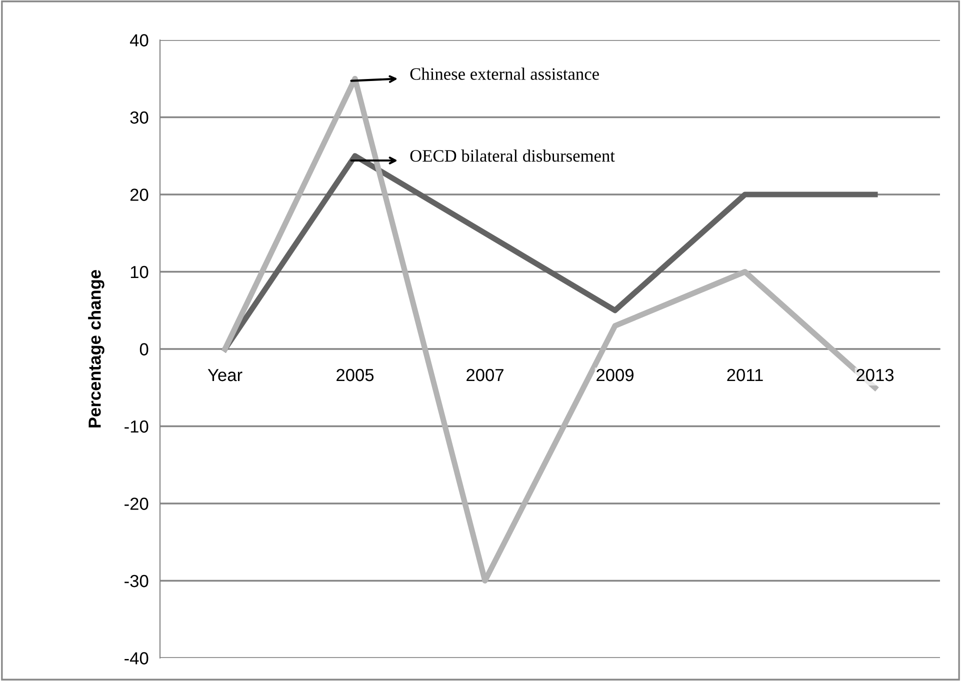 Image resolution: width=961 pixels, height=681 pixels. Describe the element at coordinates (485, 375) in the screenshot. I see `x-tick-label: 2007` at that location.